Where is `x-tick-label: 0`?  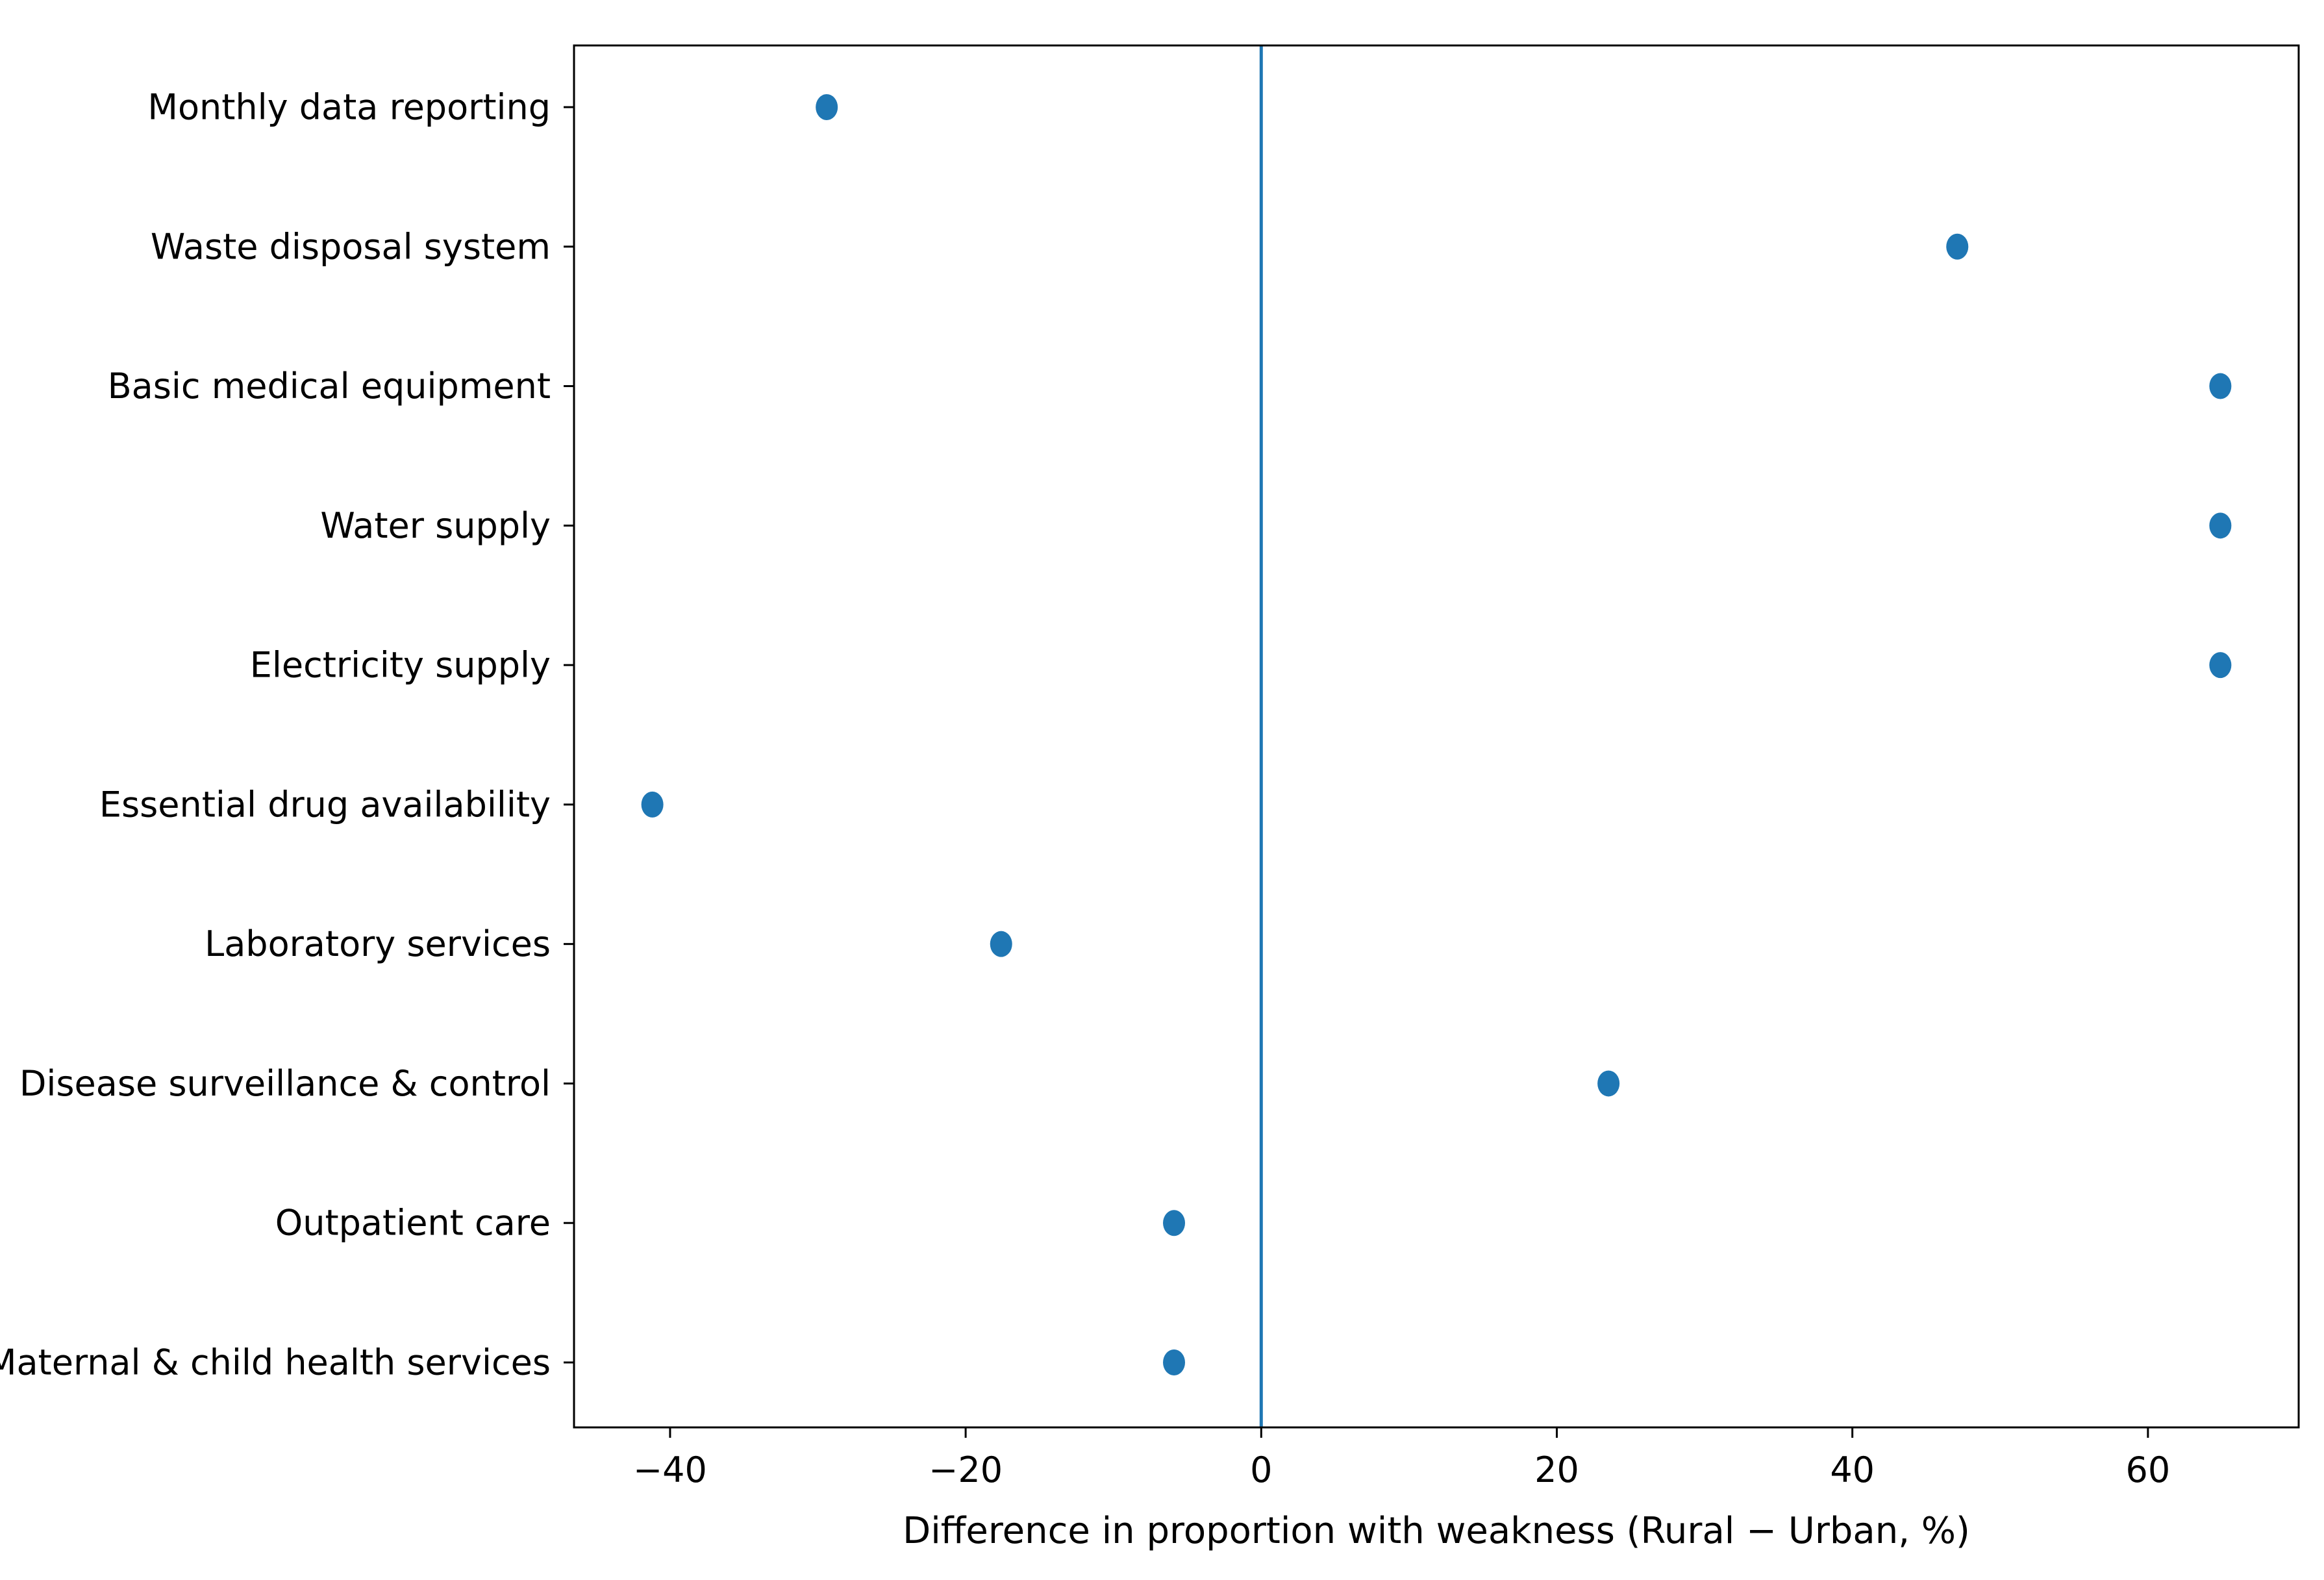 x-tick-label: 0 is located at coordinates (1261, 1469).